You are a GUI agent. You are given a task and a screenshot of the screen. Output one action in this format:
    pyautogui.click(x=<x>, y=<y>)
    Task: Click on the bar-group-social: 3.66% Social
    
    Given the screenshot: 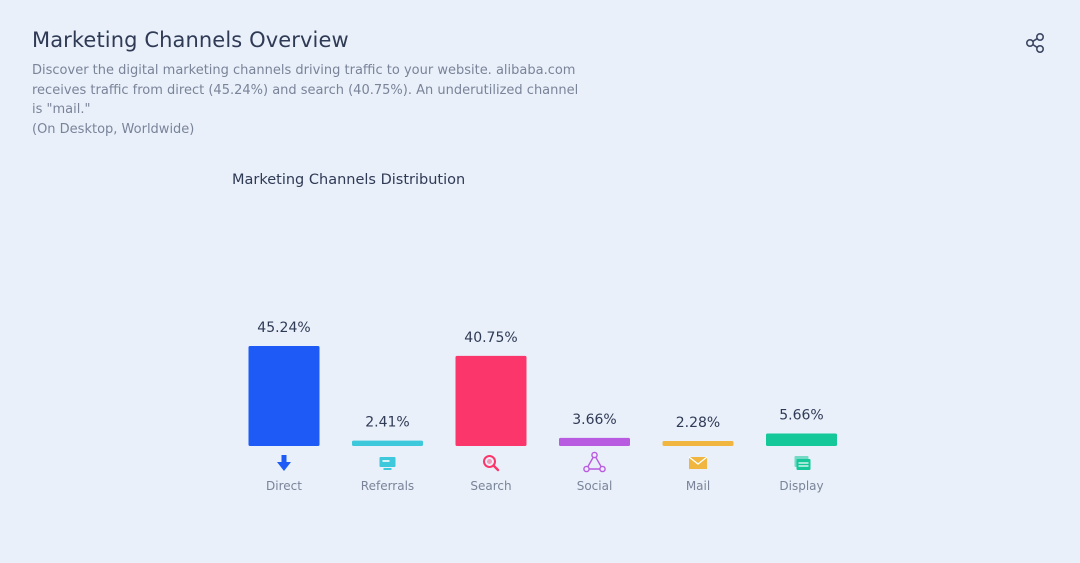 What is the action you would take?
    pyautogui.click(x=594, y=452)
    